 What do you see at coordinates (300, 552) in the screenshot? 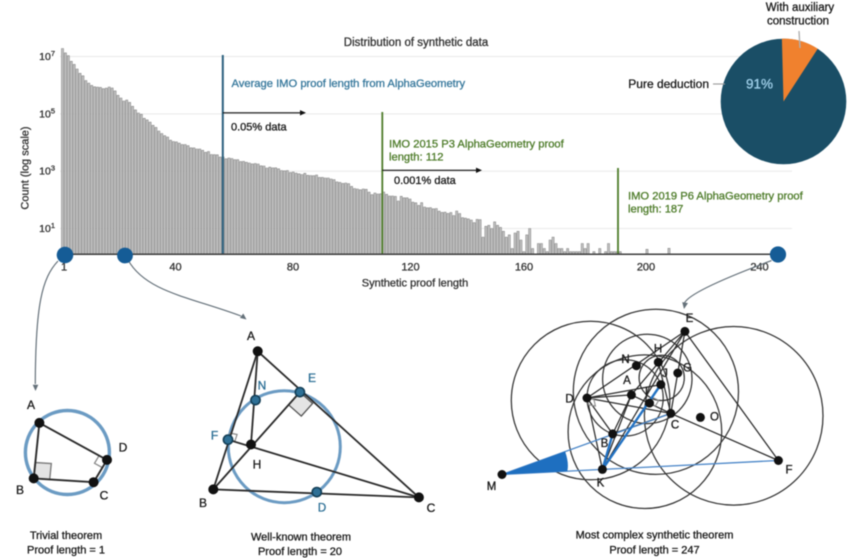
I see `svg-text: Proof length = 20` at bounding box center [300, 552].